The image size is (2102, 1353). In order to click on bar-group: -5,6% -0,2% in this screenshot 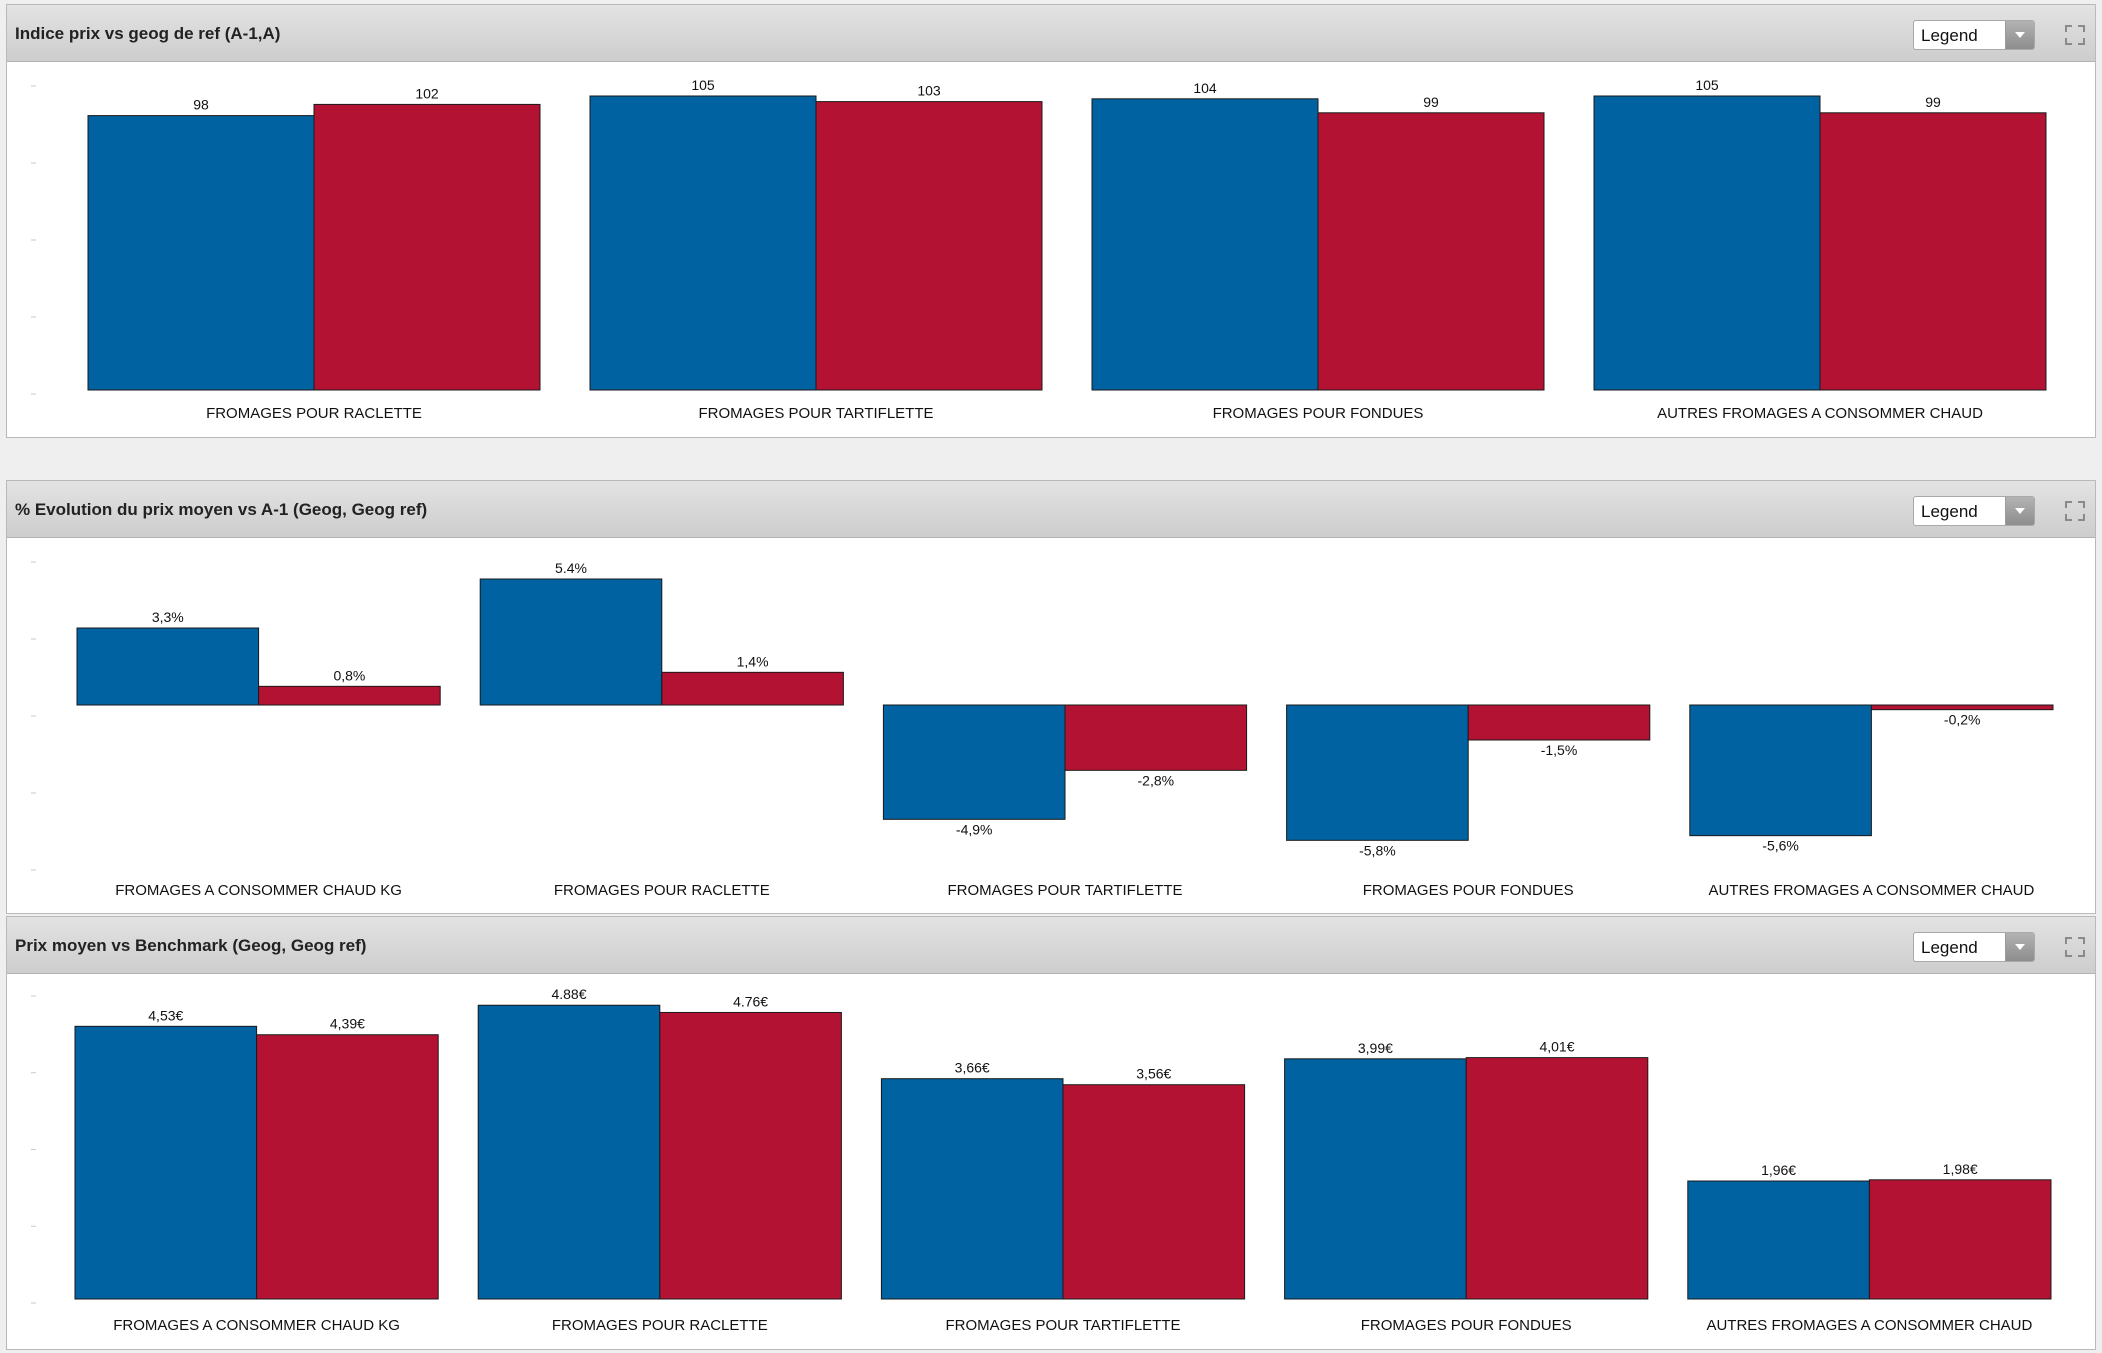, I will do `click(1871, 779)`.